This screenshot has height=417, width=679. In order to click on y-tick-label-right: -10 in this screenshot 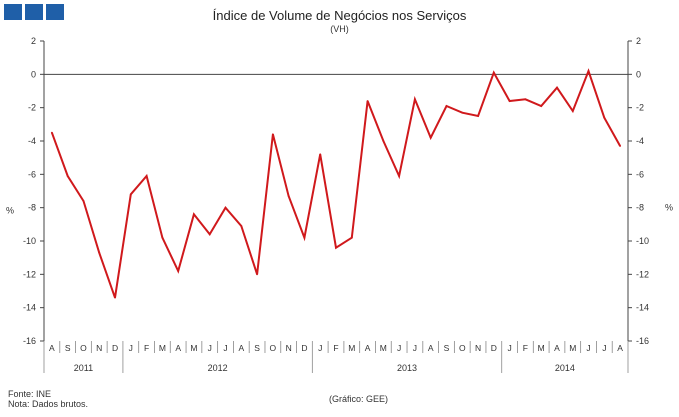, I will do `click(642, 241)`.